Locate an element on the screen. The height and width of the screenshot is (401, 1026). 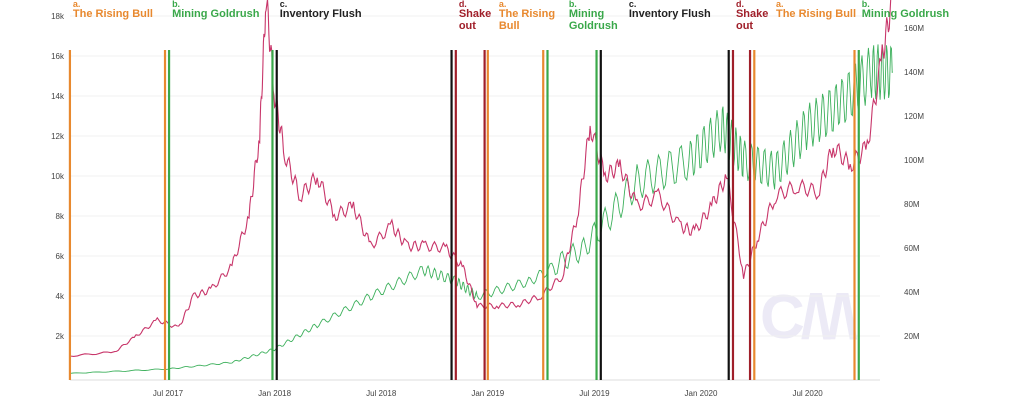
y-right-tick-label: 80M is located at coordinates (912, 204).